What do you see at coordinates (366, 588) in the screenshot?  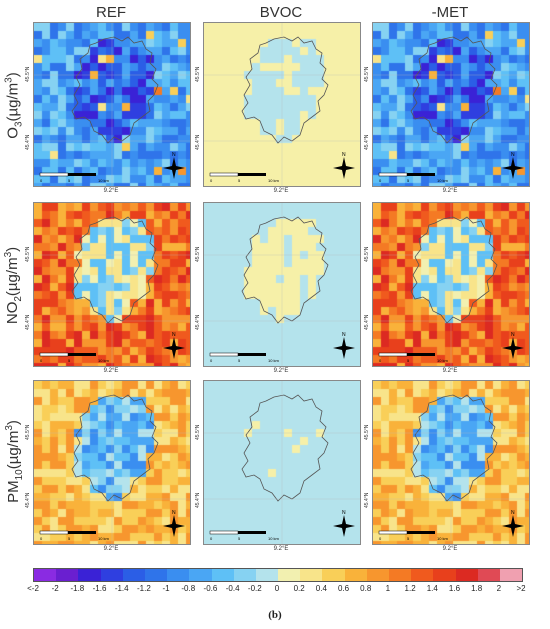 I see `colorbar-tick-label: 0.8` at bounding box center [366, 588].